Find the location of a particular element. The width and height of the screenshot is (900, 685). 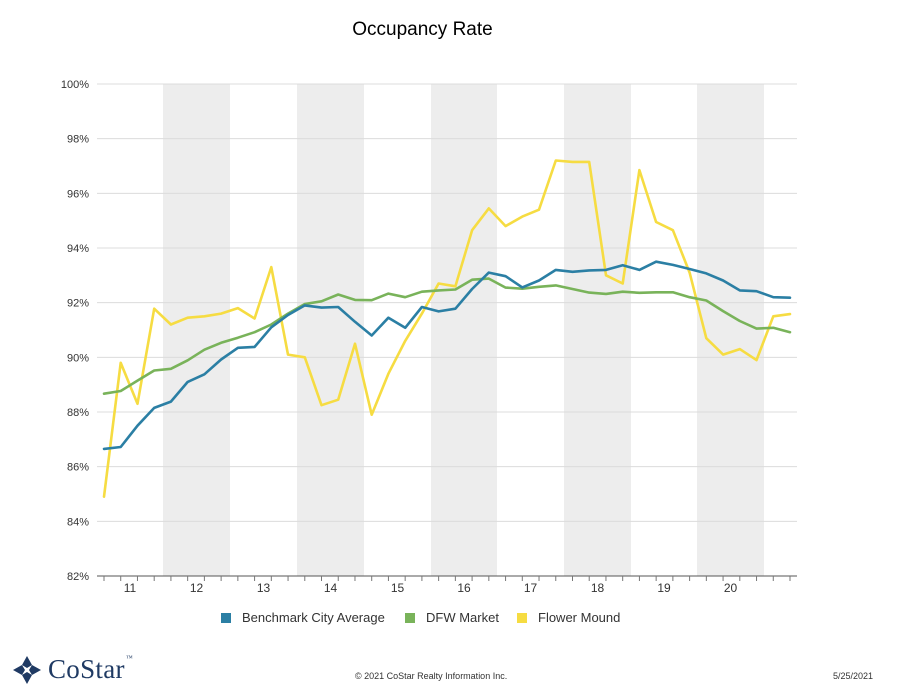

y-tick-label: 90% is located at coordinates (78, 358).